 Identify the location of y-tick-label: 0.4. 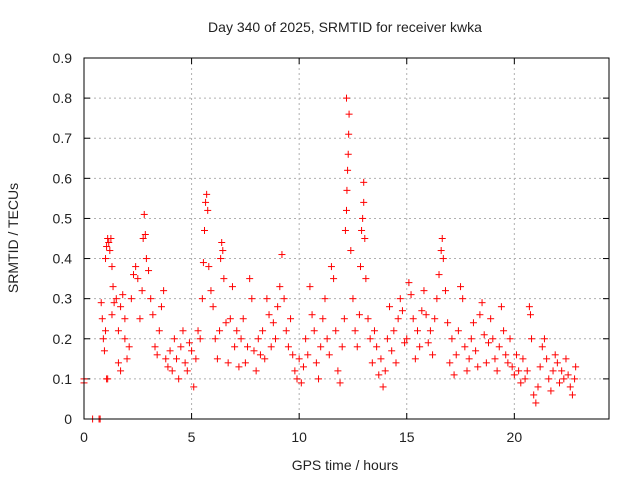
(63, 259).